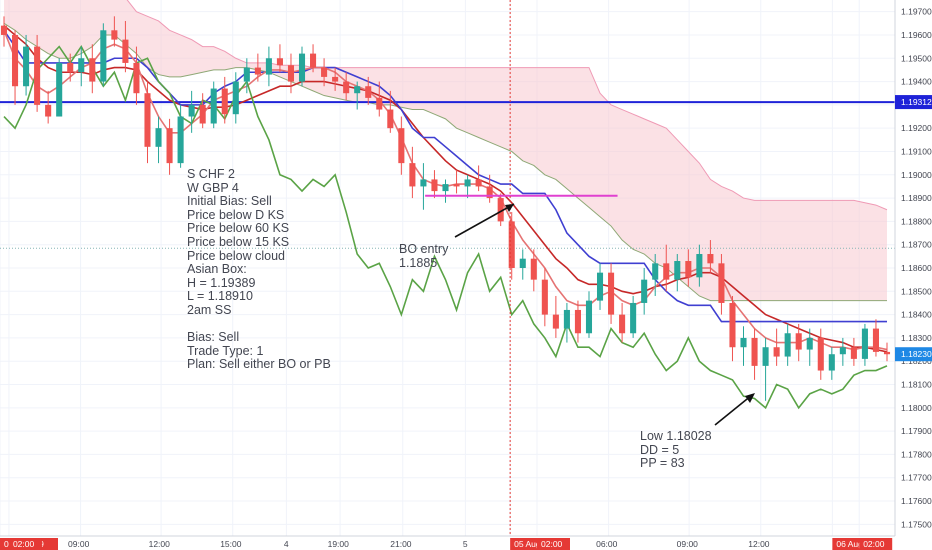  What do you see at coordinates (916, 454) in the screenshot?
I see `price-tick-label: 1.17800` at bounding box center [916, 454].